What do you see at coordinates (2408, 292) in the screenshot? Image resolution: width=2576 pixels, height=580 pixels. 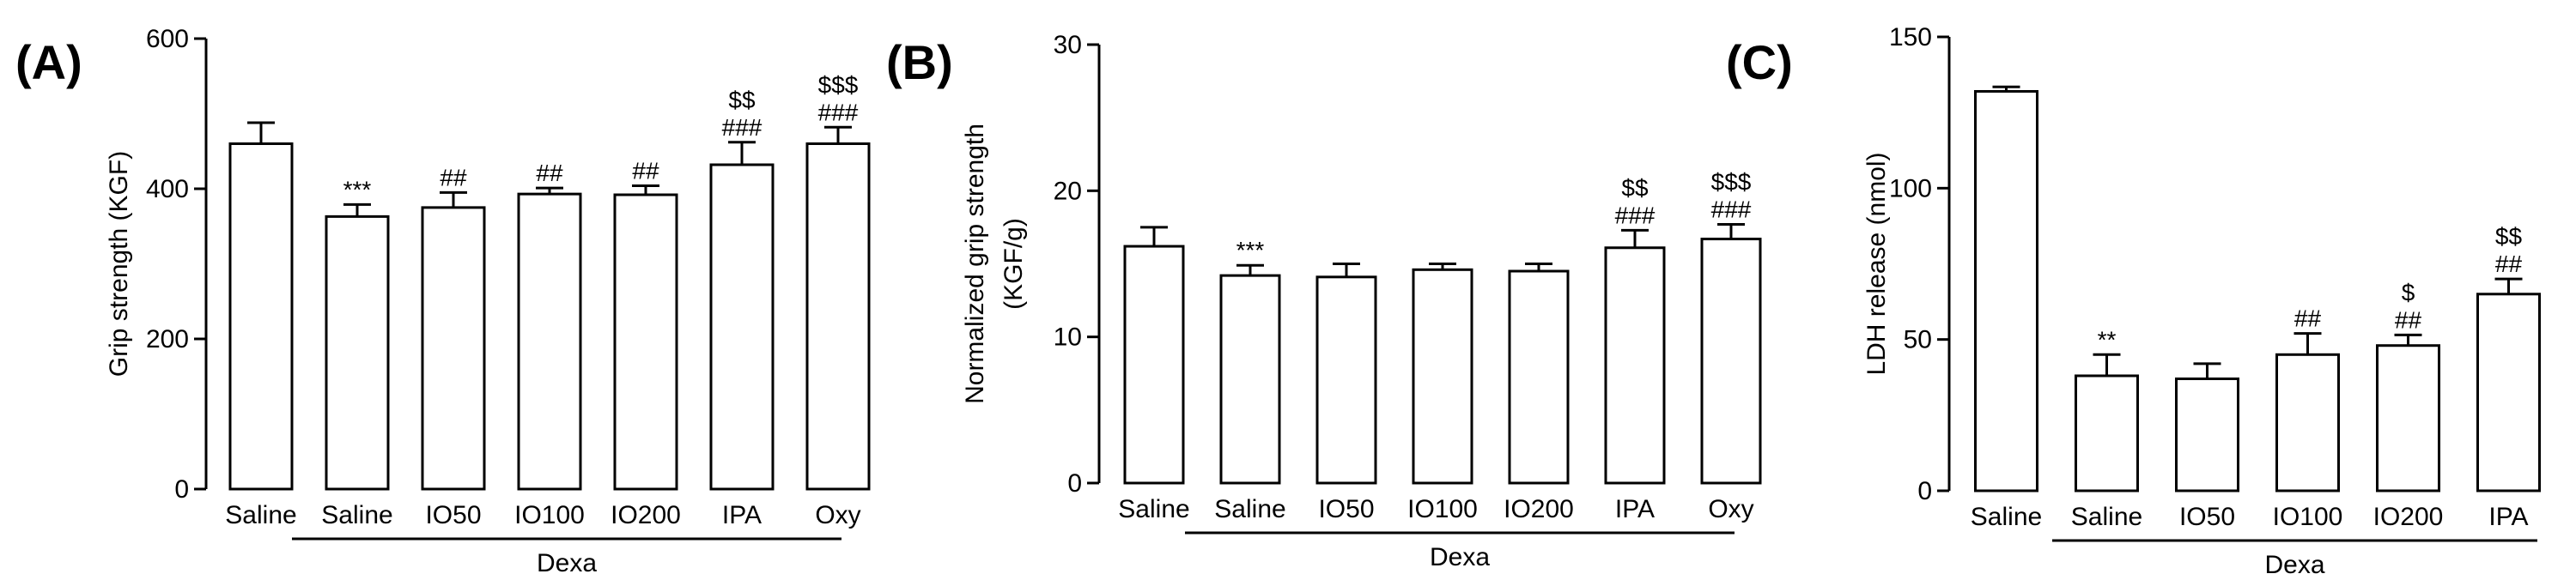 I see `significance-label: $` at bounding box center [2408, 292].